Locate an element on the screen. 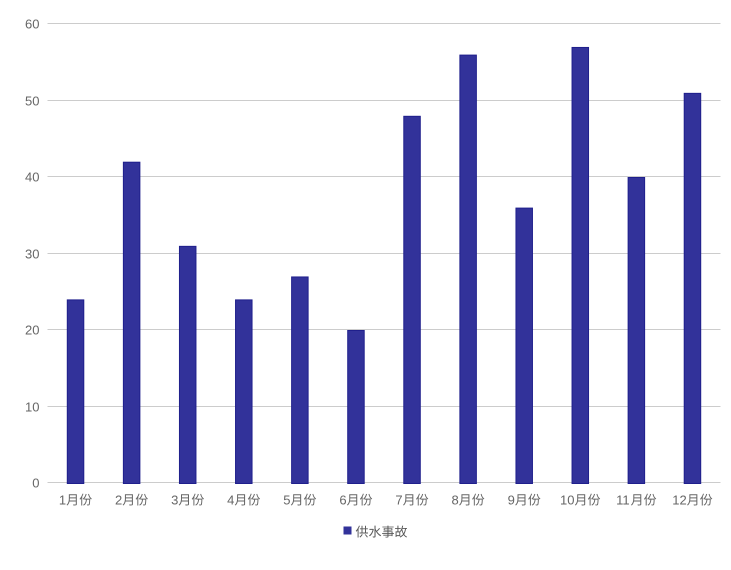  svg-text: 12 is located at coordinates (679, 500).